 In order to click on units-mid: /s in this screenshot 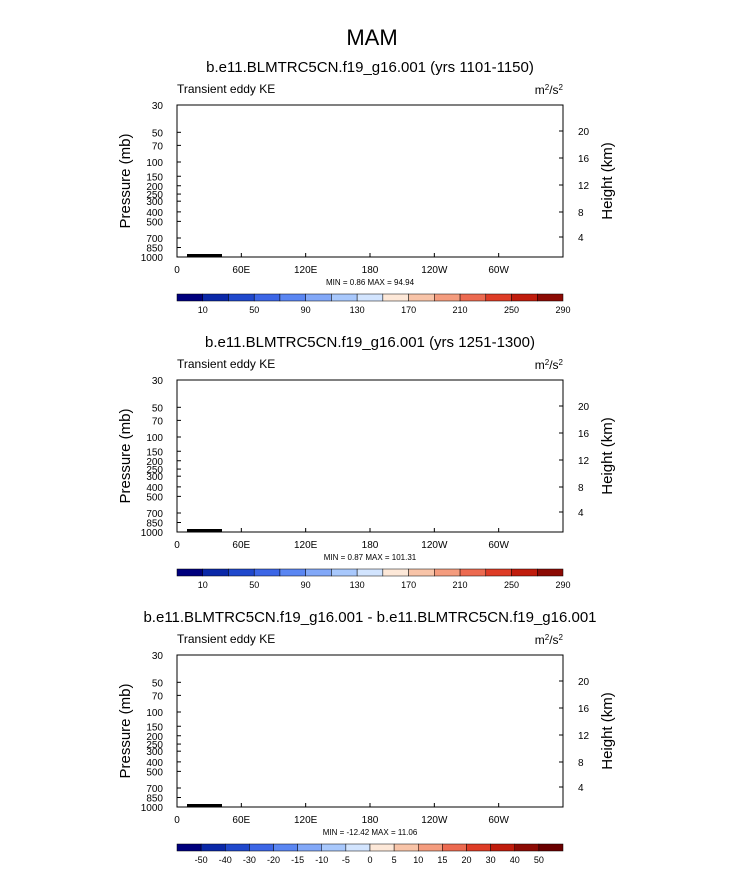, I will do `click(553, 90)`.